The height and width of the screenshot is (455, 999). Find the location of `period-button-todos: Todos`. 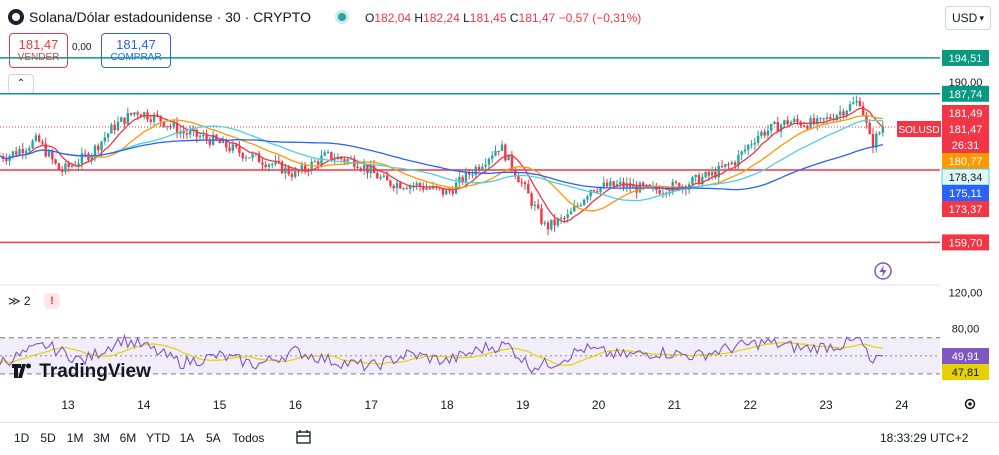

period-button-todos: Todos is located at coordinates (248, 438).